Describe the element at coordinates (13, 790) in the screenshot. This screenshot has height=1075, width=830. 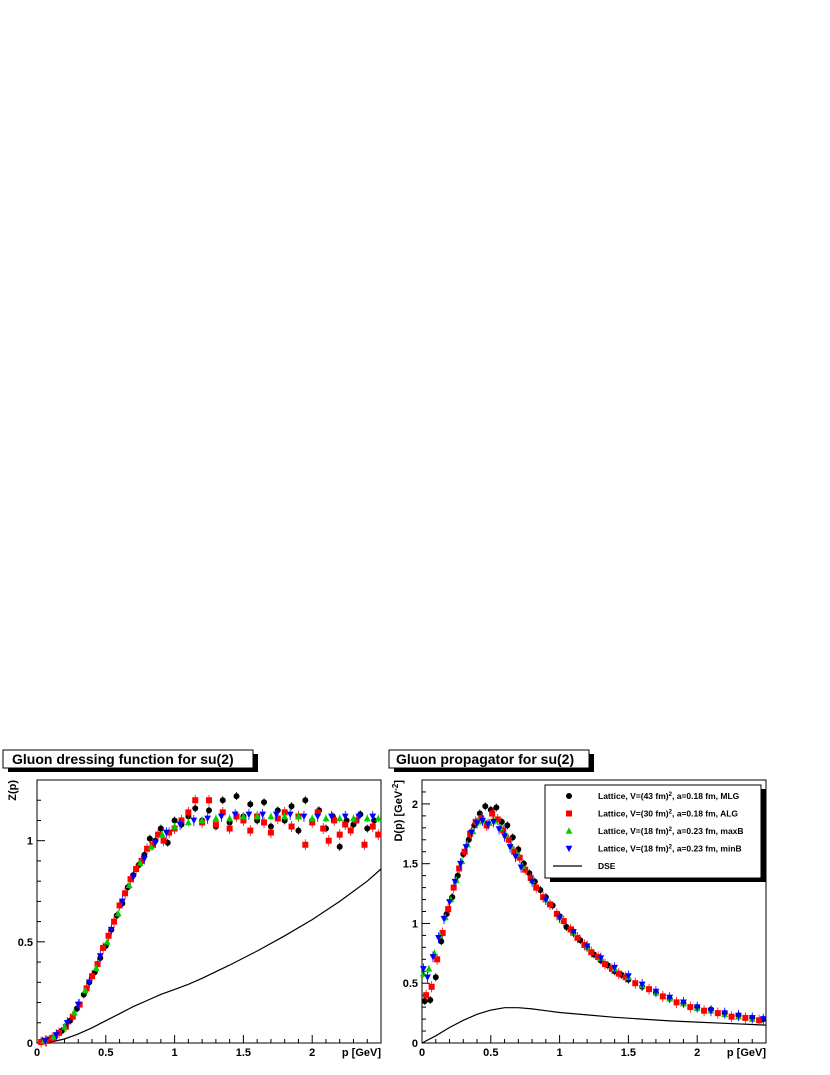
I see `left-y-axis-label: Z(p)` at that location.